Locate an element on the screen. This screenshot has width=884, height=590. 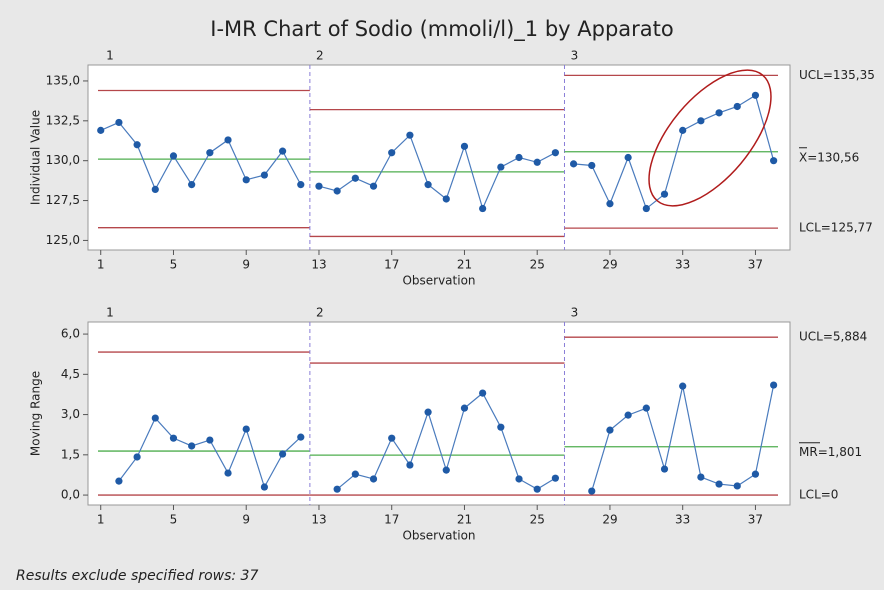
limit-label: LCL=125,77 is located at coordinates (836, 228).